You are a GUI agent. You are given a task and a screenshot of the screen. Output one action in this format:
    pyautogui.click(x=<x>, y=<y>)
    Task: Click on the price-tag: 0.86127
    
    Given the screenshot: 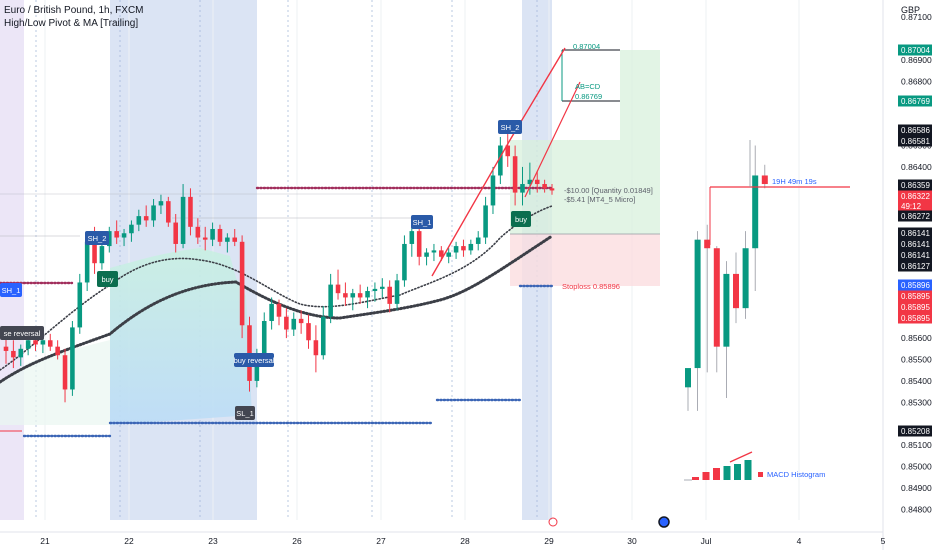 What is the action you would take?
    pyautogui.click(x=915, y=266)
    